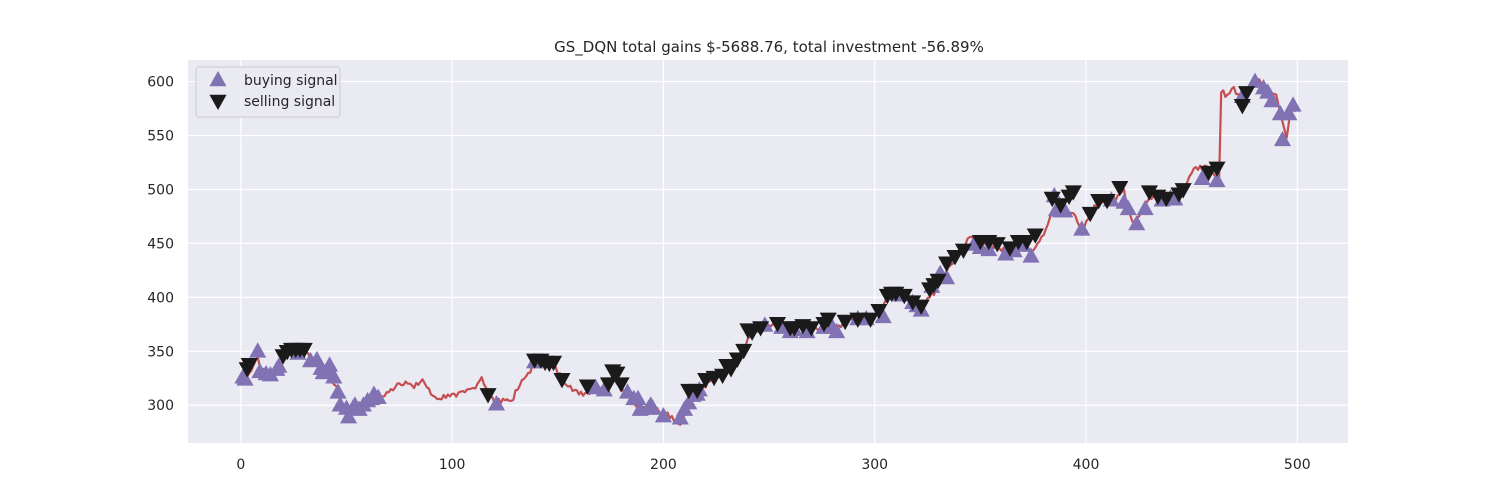 The image size is (1500, 500). Describe the element at coordinates (452, 465) in the screenshot. I see `x-tick-label: 100` at that location.